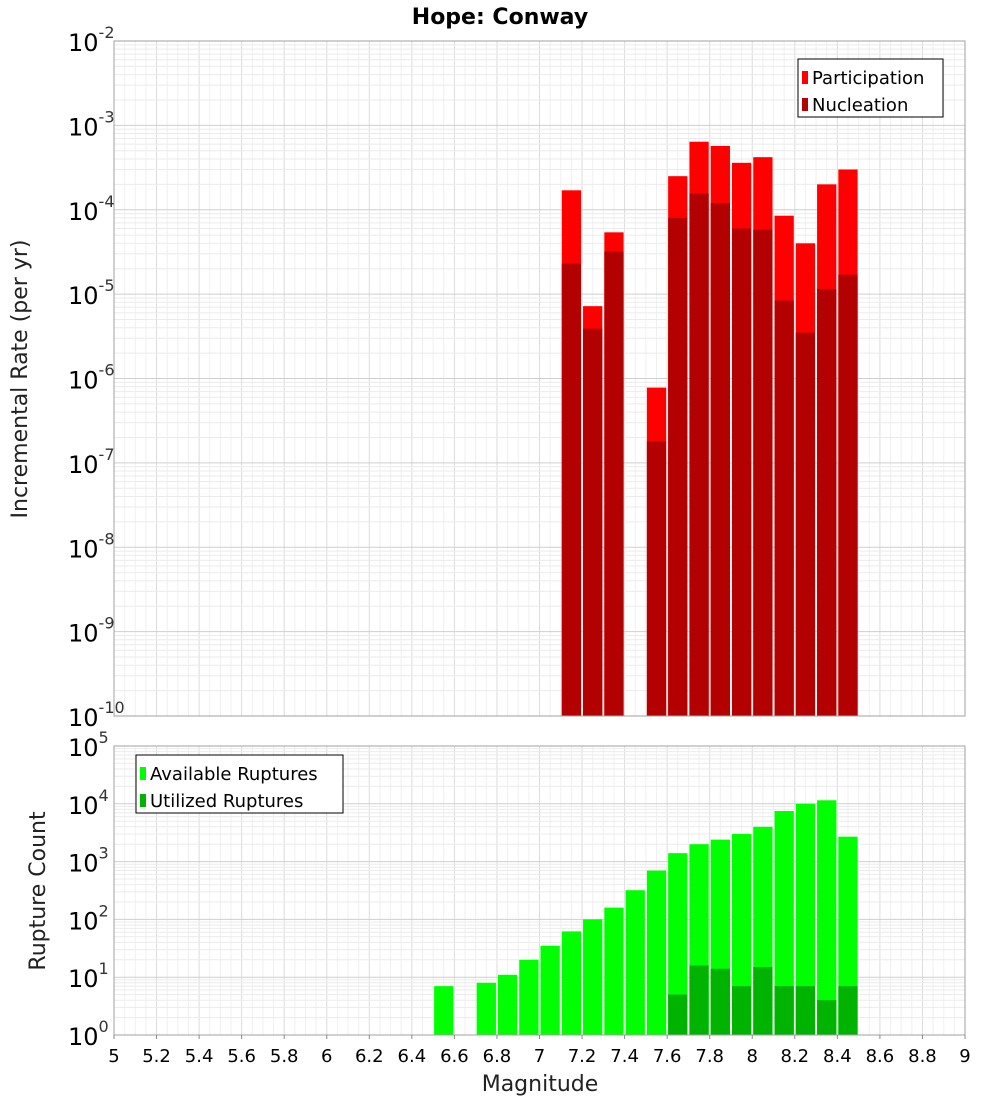 This screenshot has width=1000, height=1104. I want to click on x-tick-label: 5.6, so click(241, 1056).